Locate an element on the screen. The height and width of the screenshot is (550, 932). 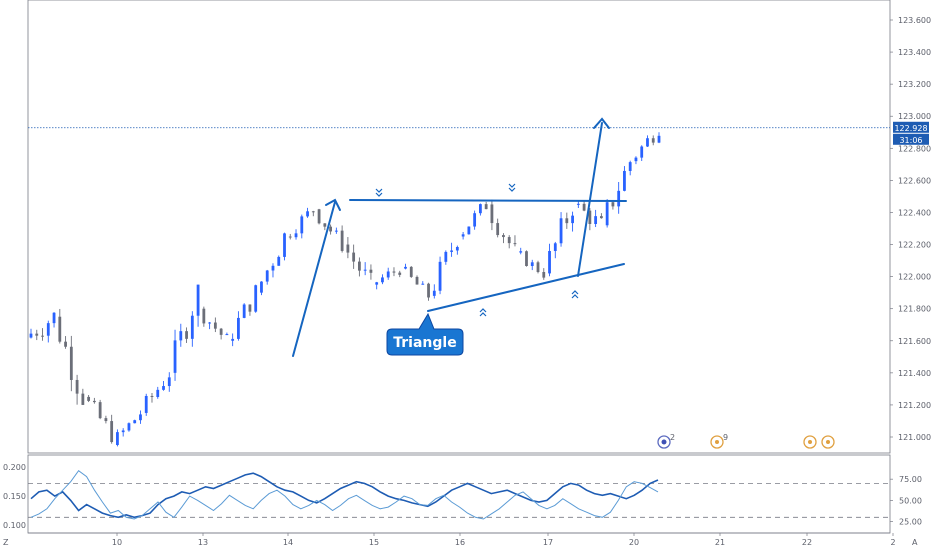
indicator-left-label: 0.200 is located at coordinates (14, 467).